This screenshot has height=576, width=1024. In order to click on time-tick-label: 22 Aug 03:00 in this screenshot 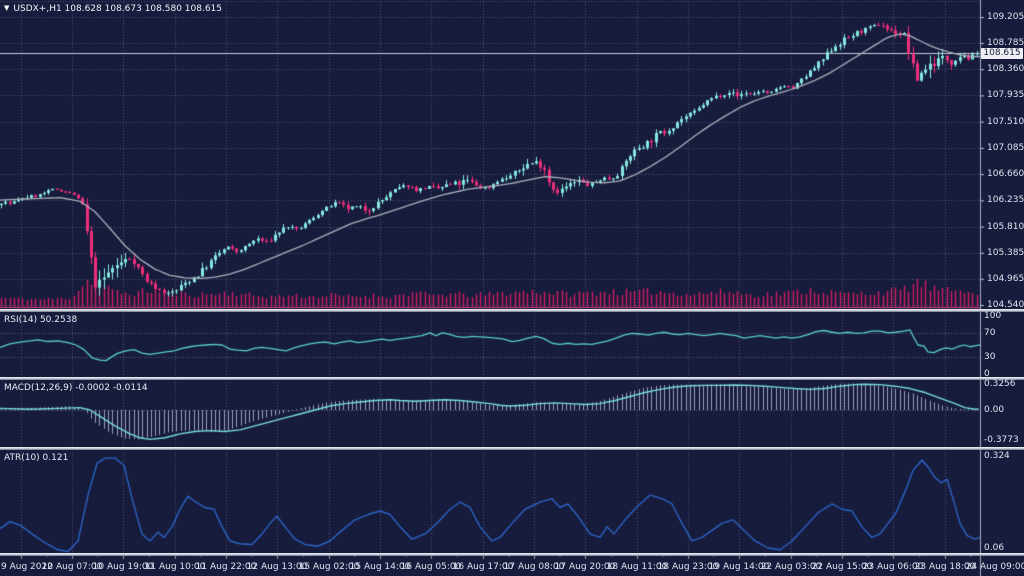, I will do `click(791, 567)`.